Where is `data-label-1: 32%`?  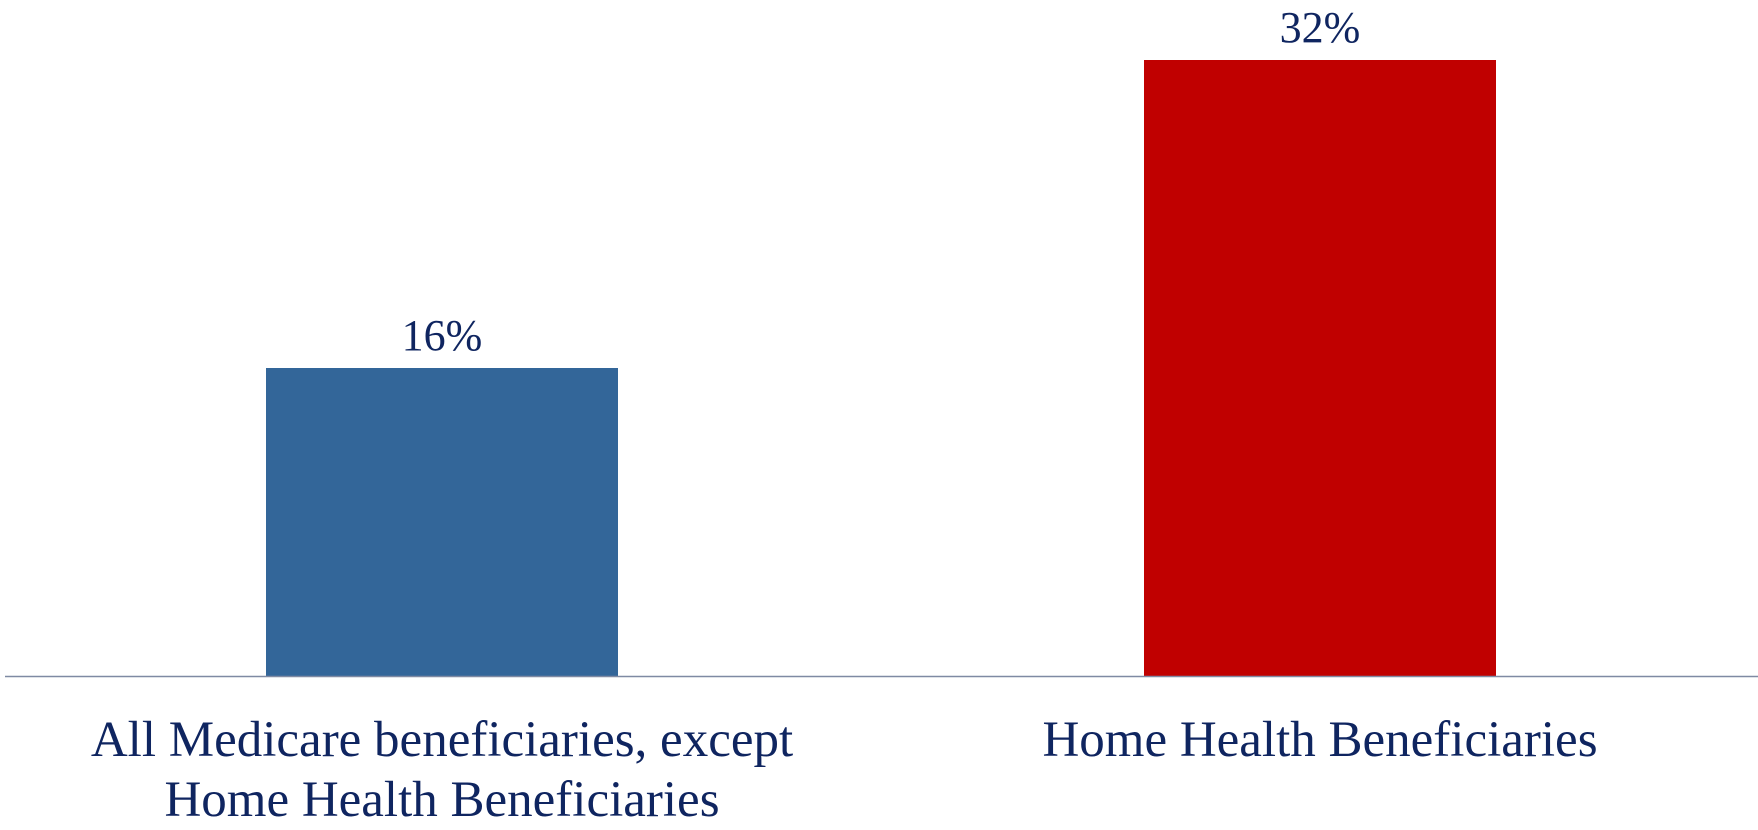
data-label-1: 32% is located at coordinates (1320, 27).